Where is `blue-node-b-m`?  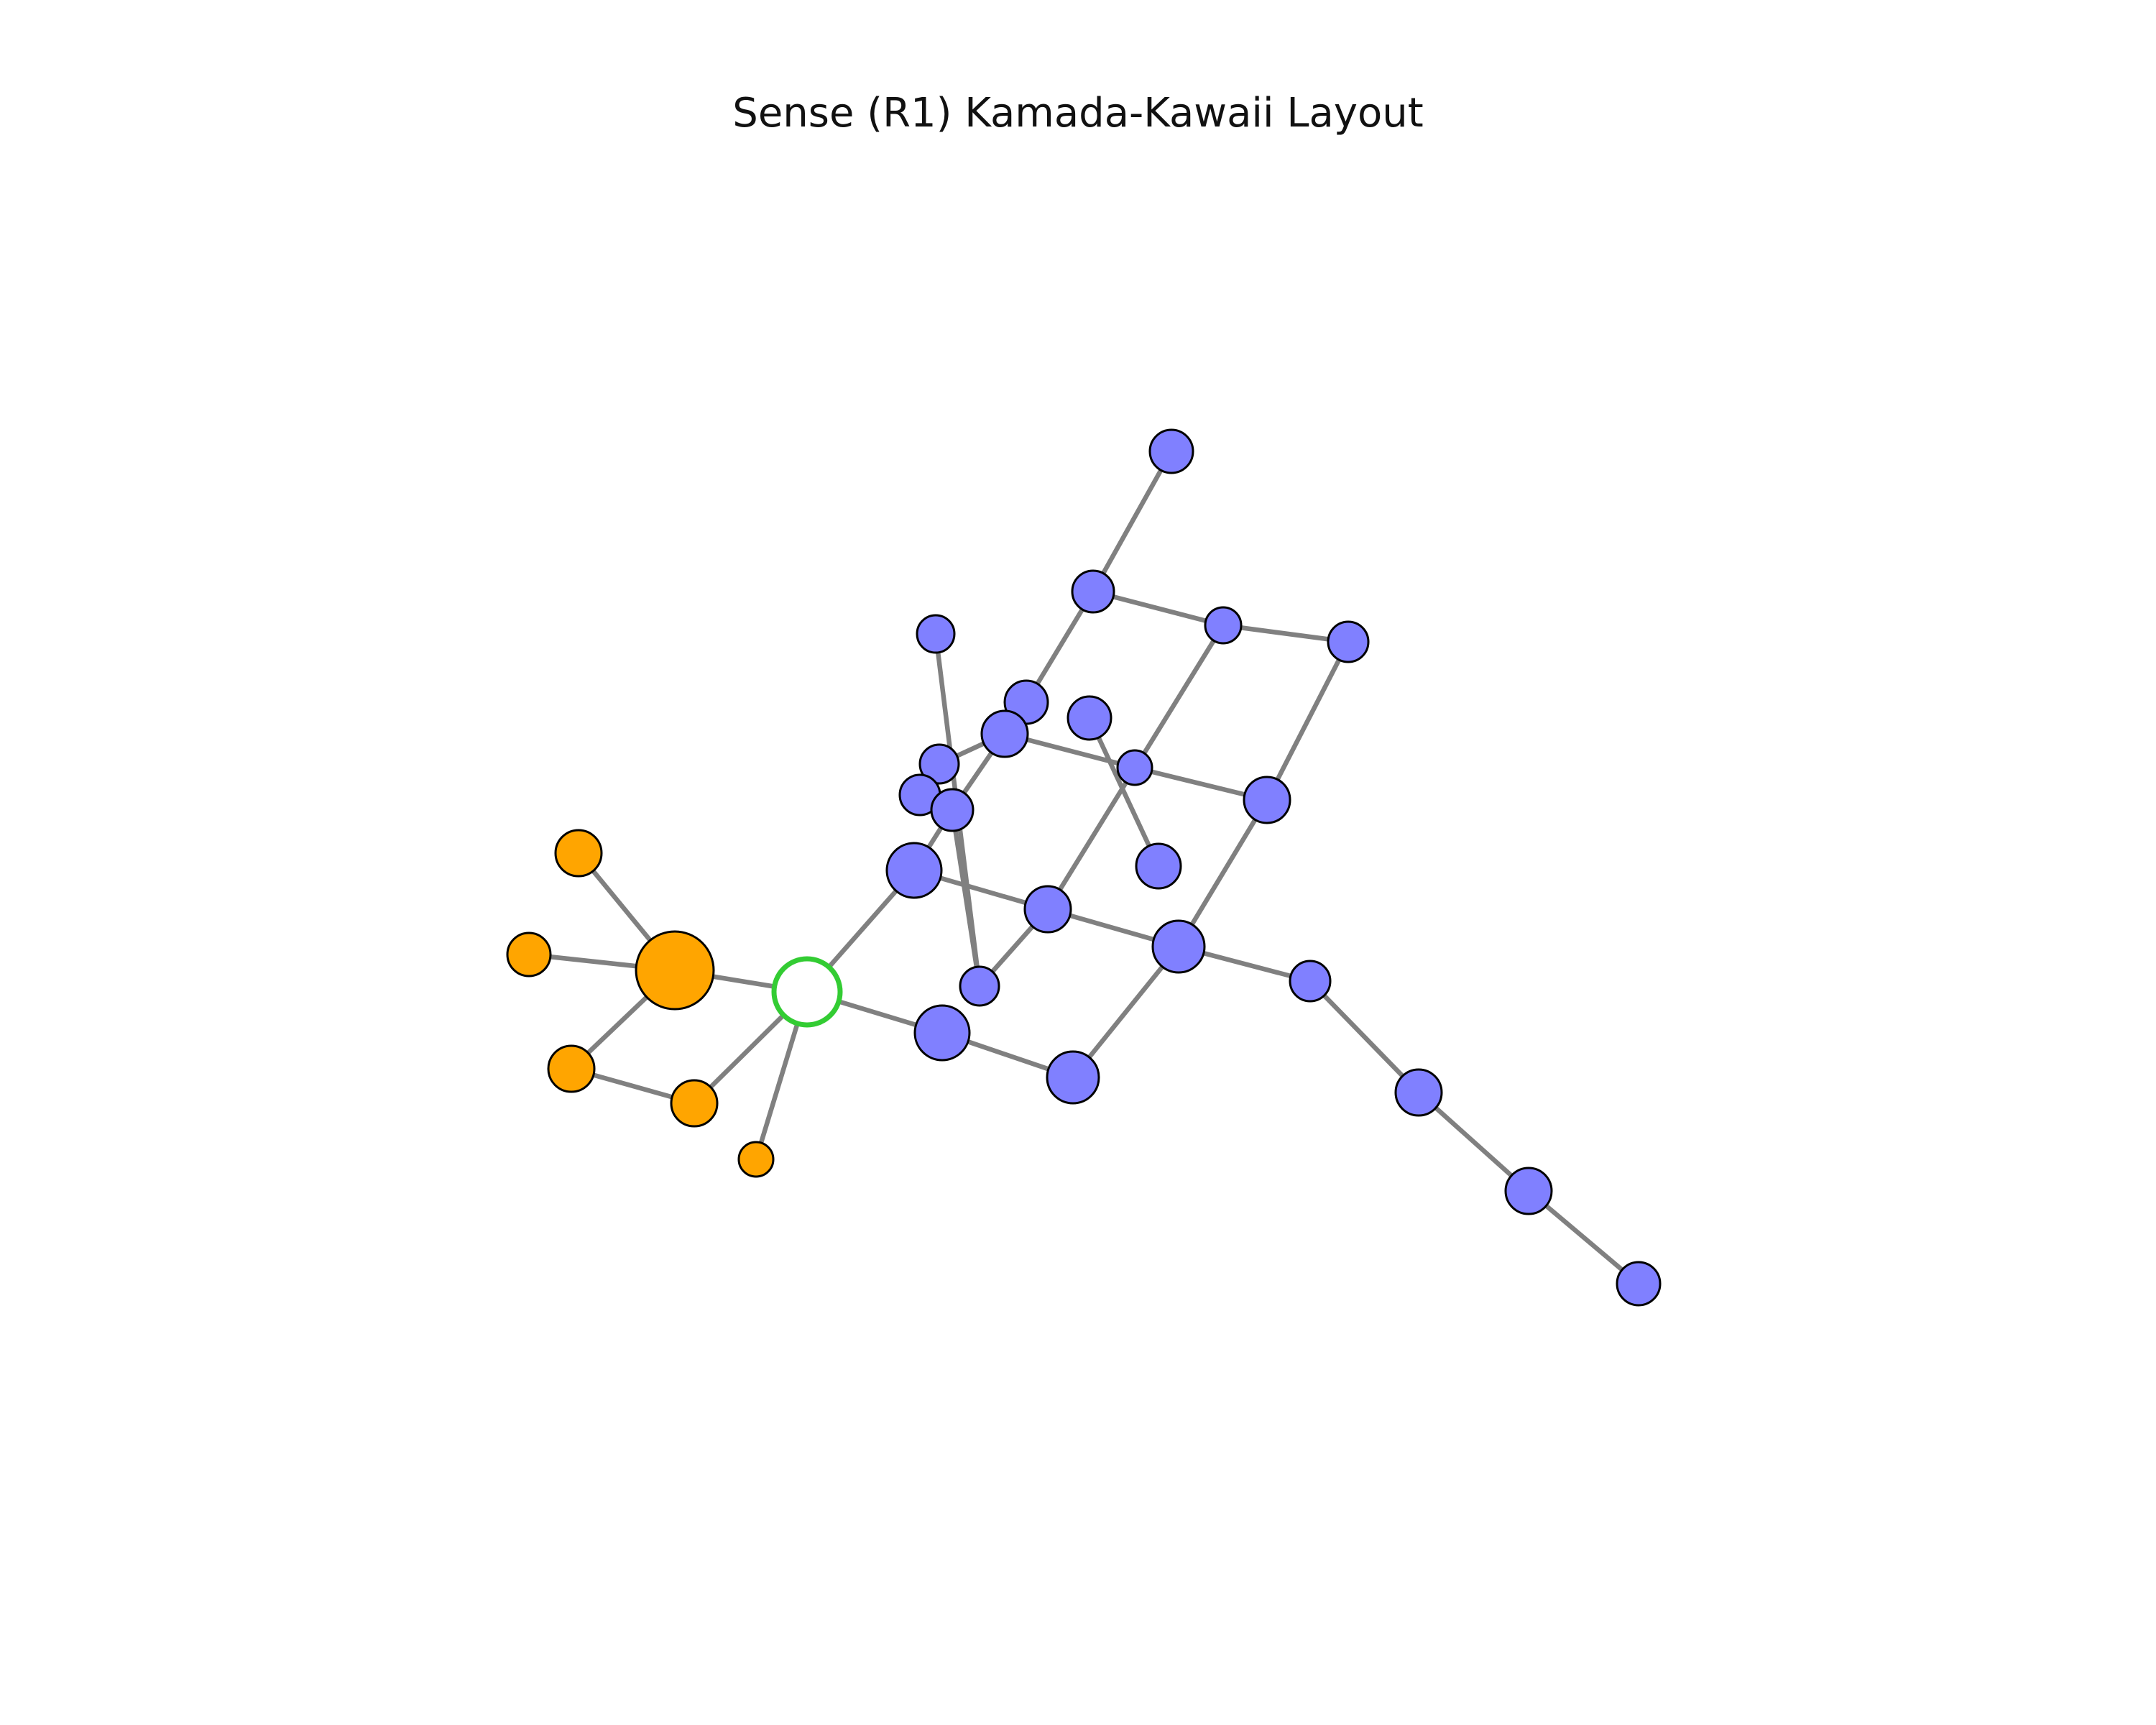
blue-node-b-m is located at coordinates (952, 810).